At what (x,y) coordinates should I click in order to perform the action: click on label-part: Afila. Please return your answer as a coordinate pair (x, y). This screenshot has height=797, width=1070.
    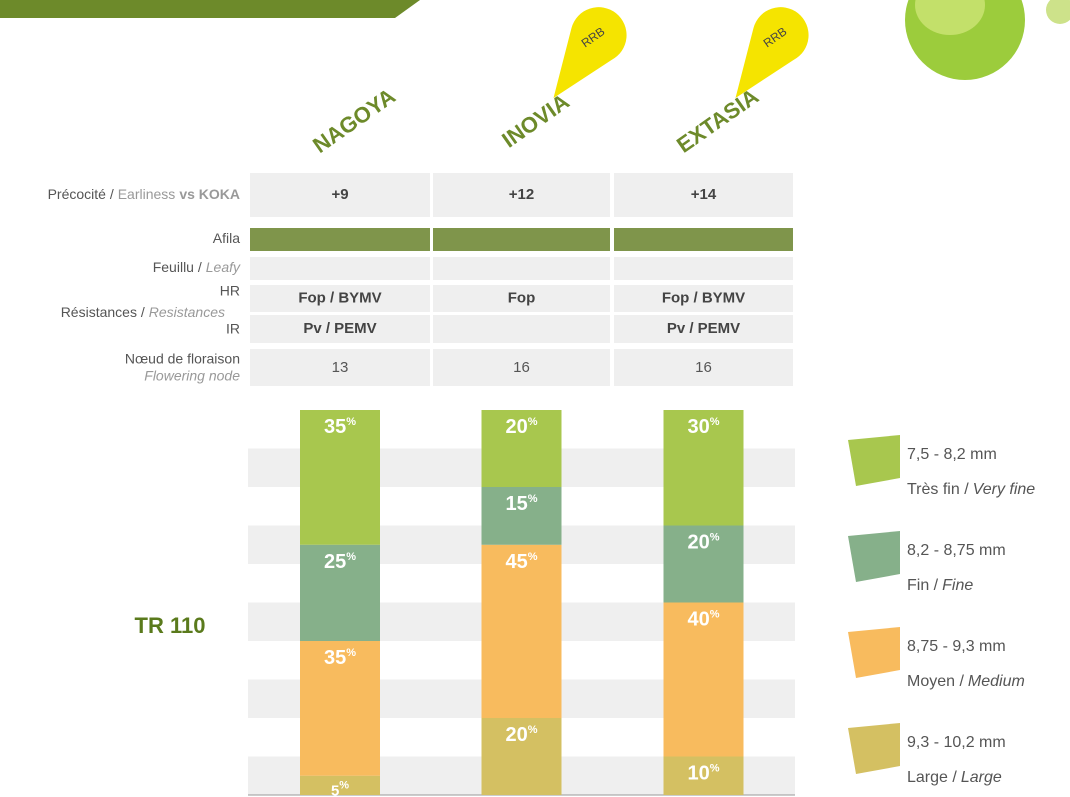
    Looking at the image, I should click on (226, 238).